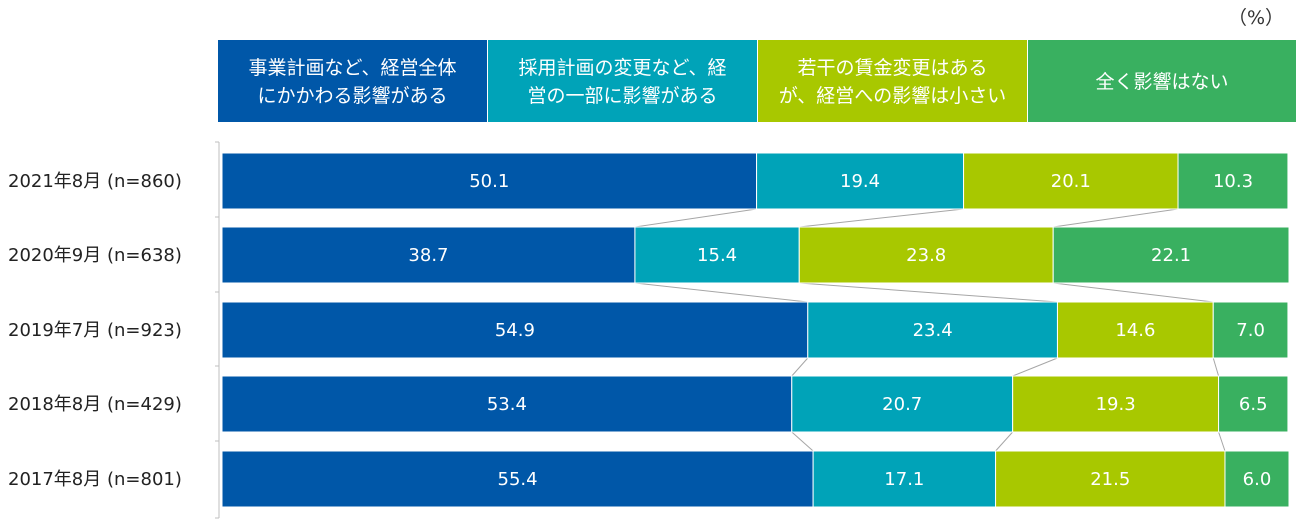 The height and width of the screenshot is (522, 1300). I want to click on legend-label: 若干の賃金変更はある, so click(892, 68).